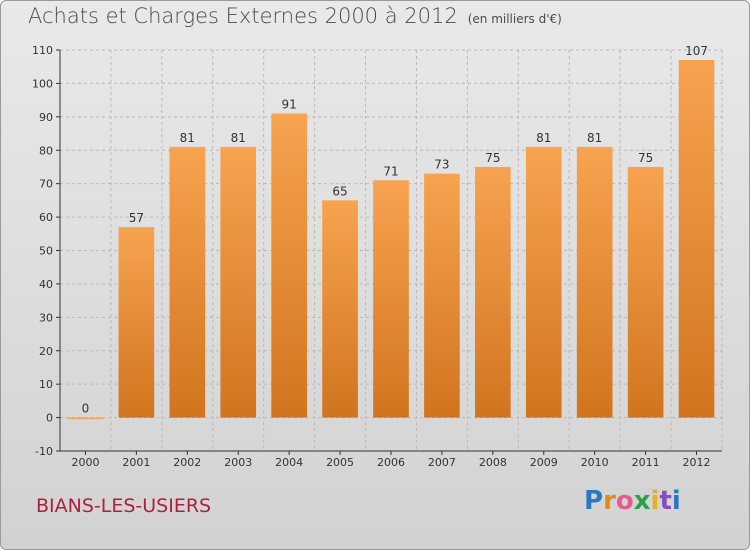 The width and height of the screenshot is (750, 550). What do you see at coordinates (124, 506) in the screenshot?
I see `commune-name: BIANS-LES-USIERS` at bounding box center [124, 506].